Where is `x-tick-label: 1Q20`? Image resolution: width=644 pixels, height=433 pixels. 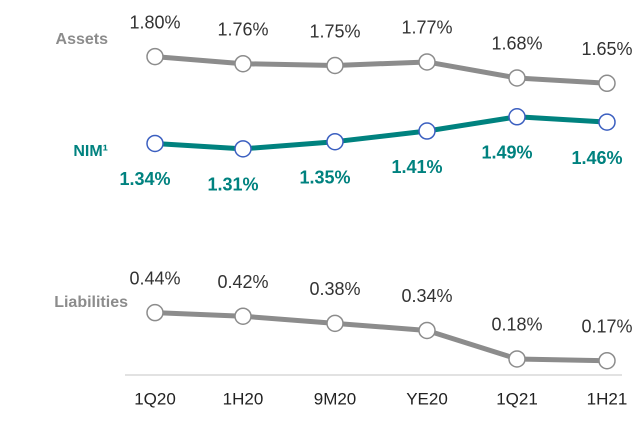
x-tick-label: 1Q20 is located at coordinates (155, 398).